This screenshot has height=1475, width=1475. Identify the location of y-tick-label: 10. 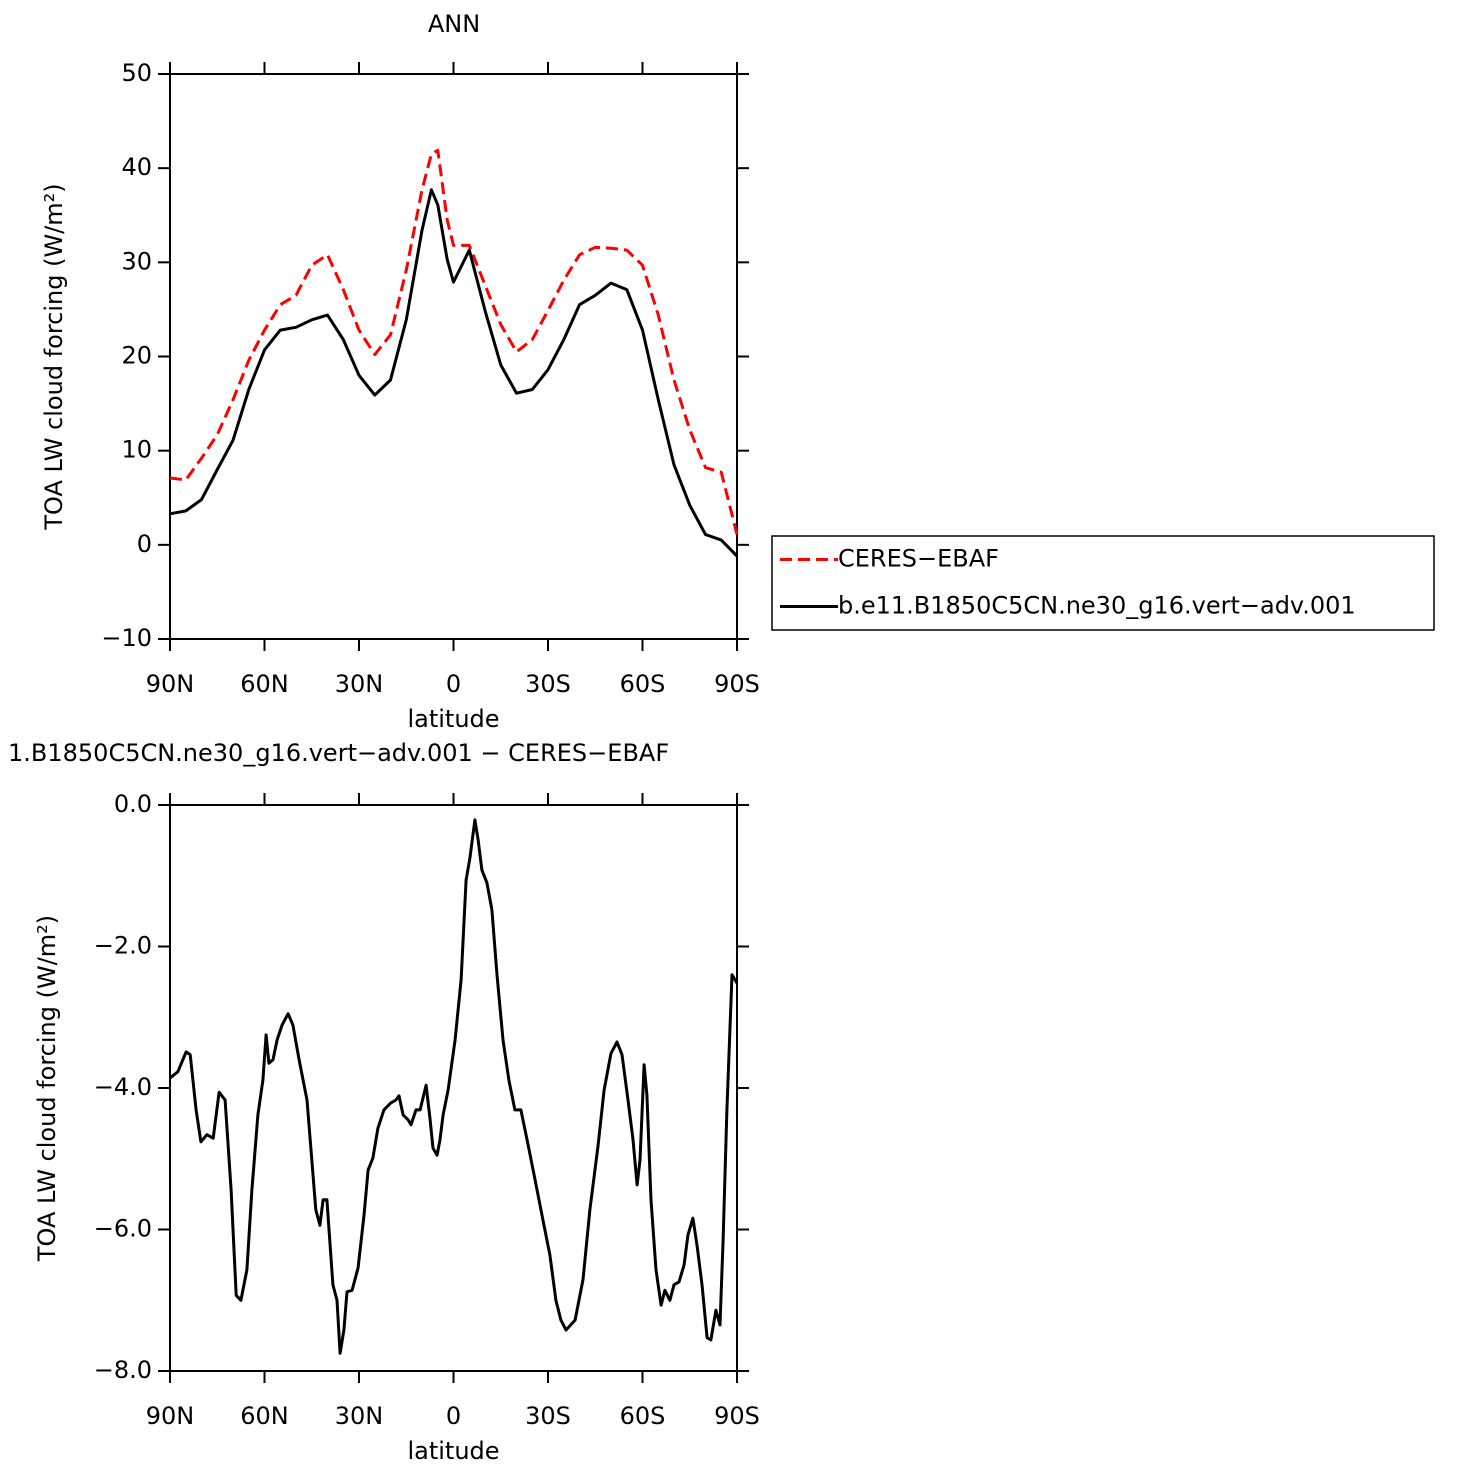
(136, 450).